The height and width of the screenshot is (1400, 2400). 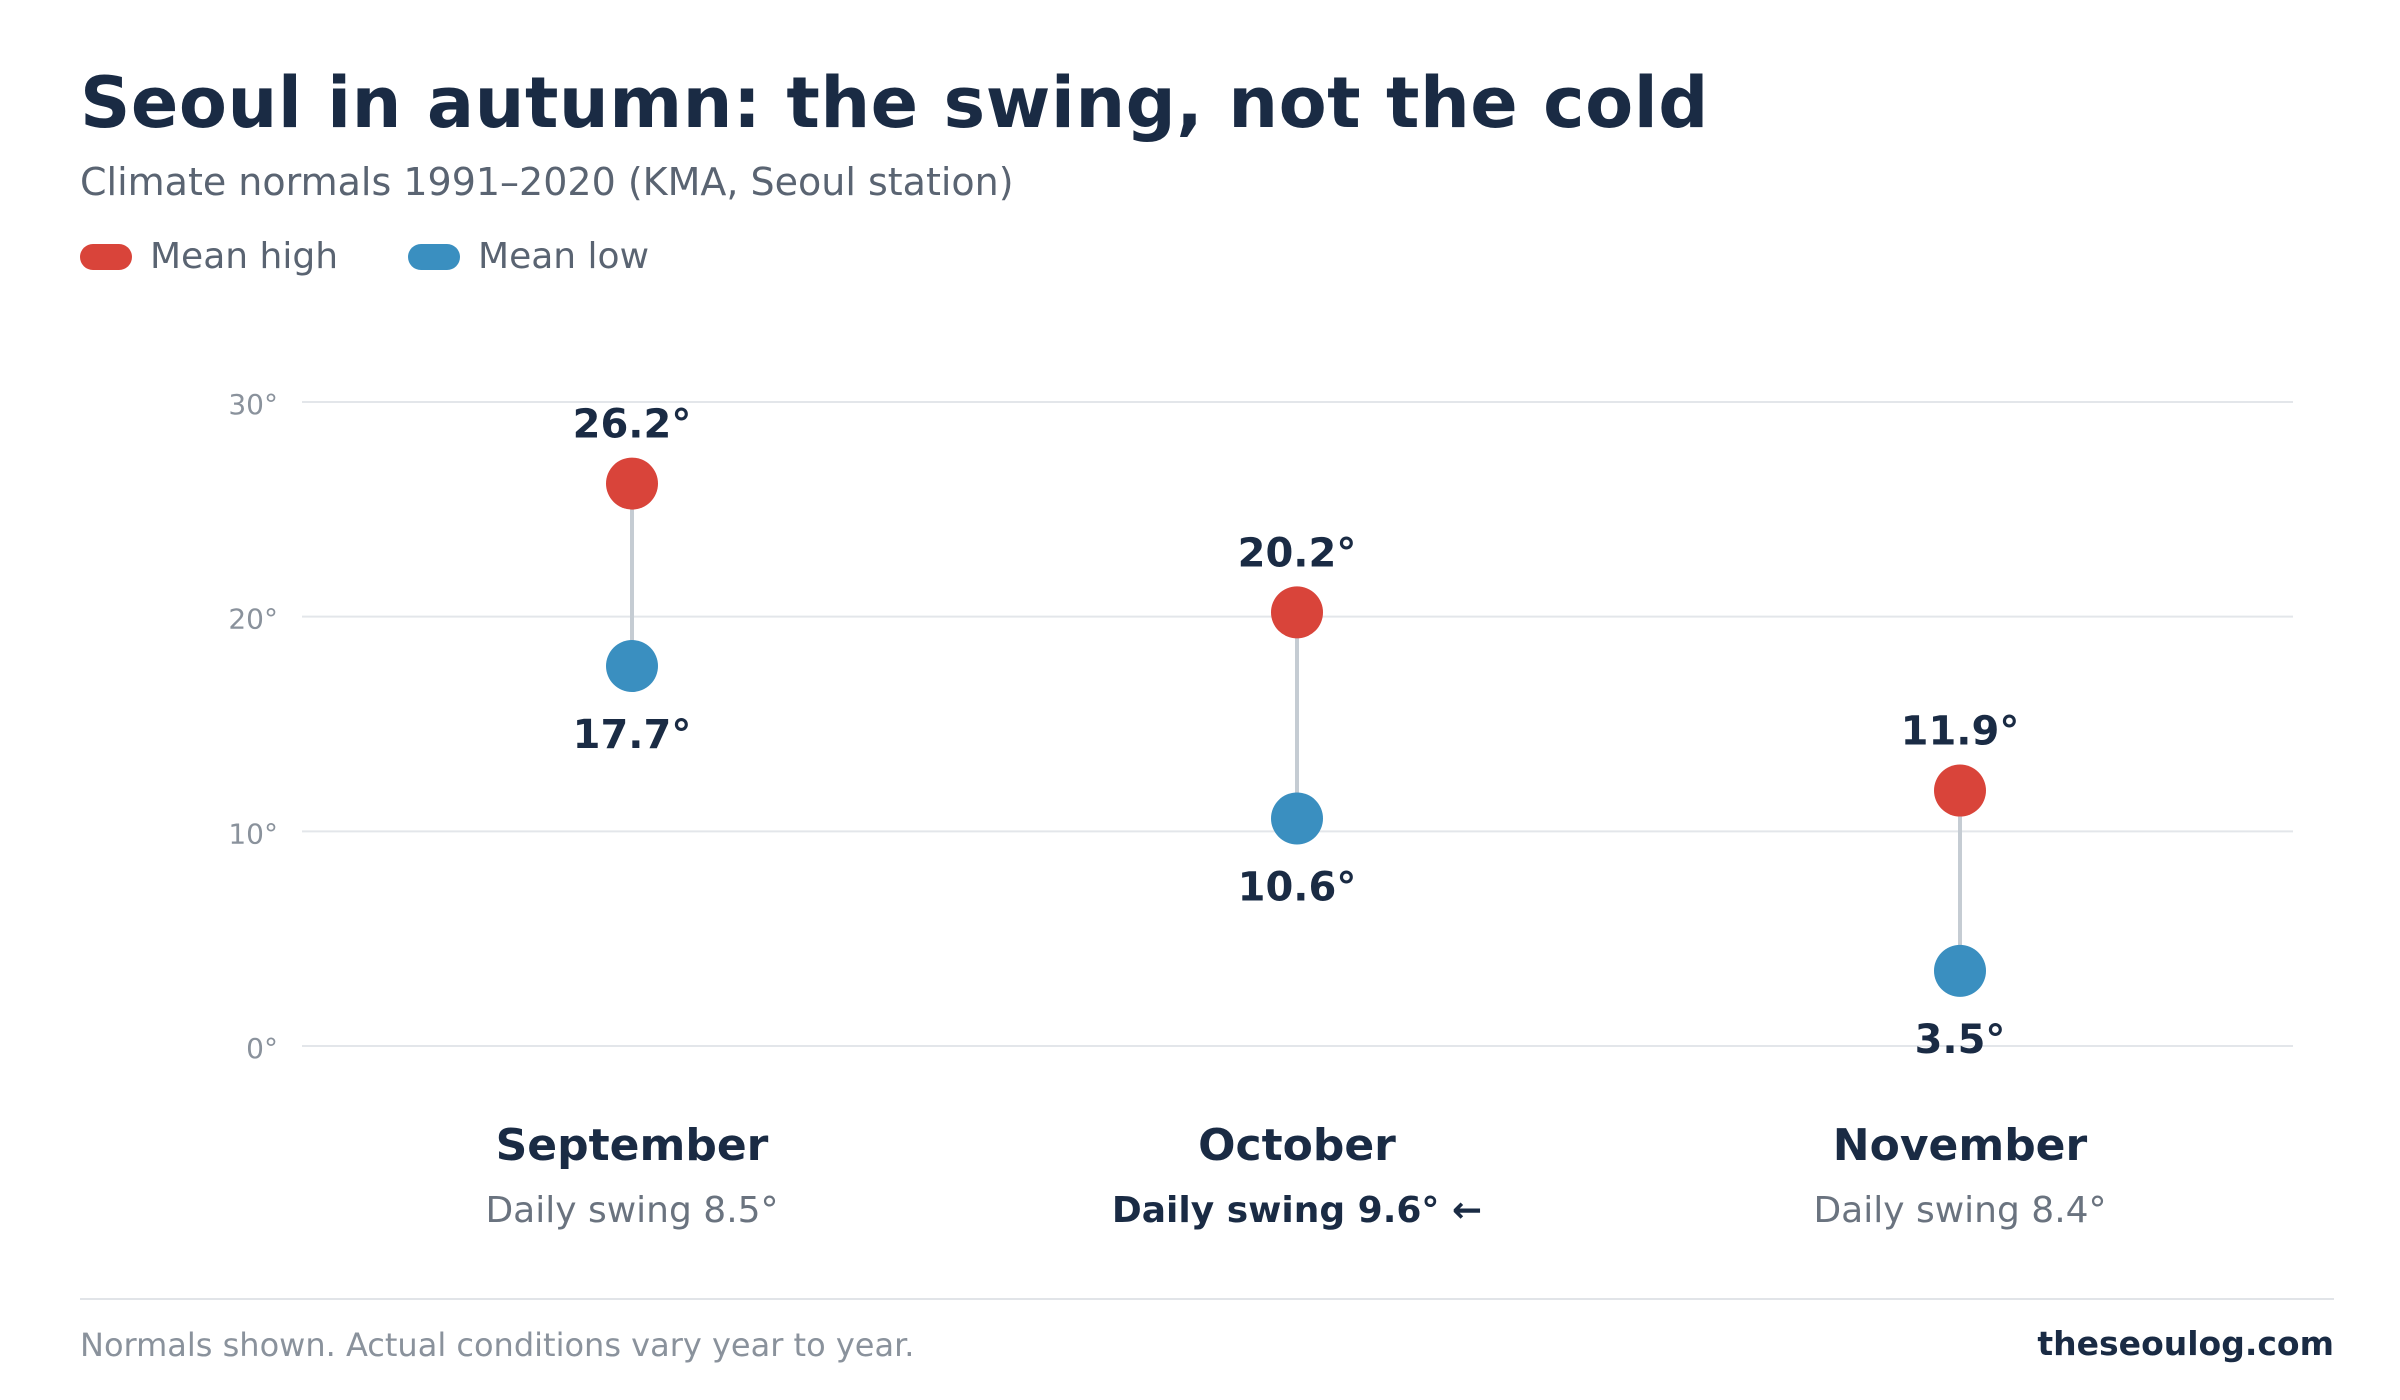 What do you see at coordinates (631, 1210) in the screenshot?
I see `swing-label-september: Daily swing 8.5°` at bounding box center [631, 1210].